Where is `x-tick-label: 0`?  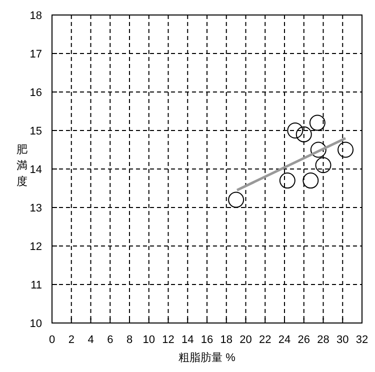
x-tick-label: 0 is located at coordinates (52, 340).